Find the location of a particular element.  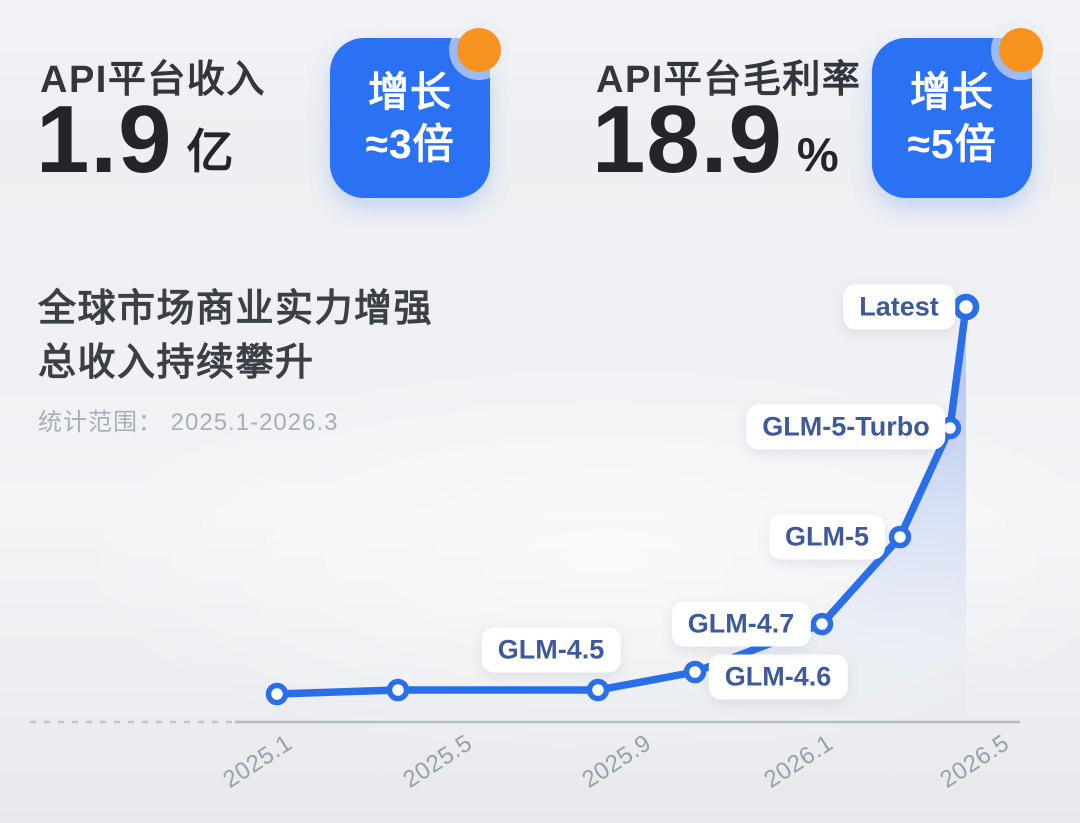

data-point-glm-5-turbo is located at coordinates (950, 428).